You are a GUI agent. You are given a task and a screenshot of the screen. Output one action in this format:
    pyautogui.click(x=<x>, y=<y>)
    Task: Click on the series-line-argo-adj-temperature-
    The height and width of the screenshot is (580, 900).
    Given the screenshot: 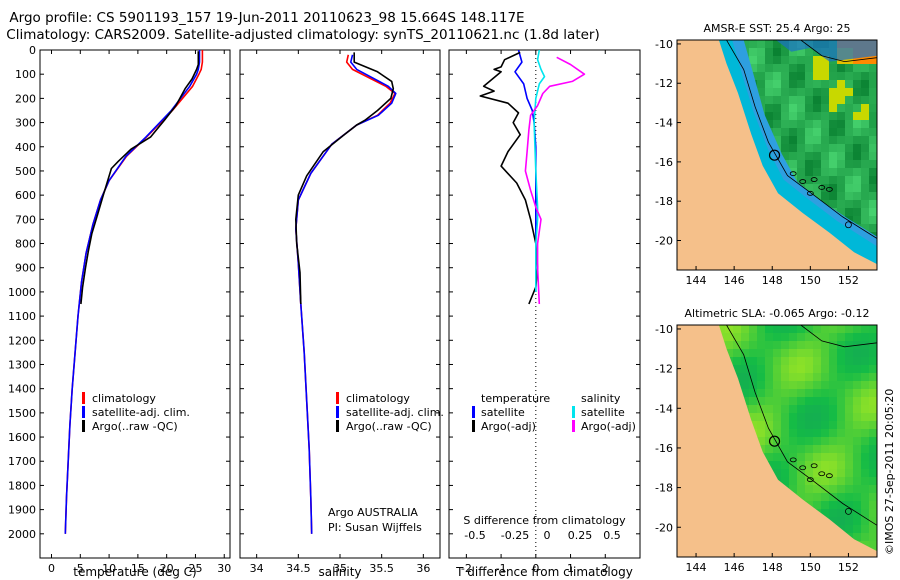 What is the action you would take?
    pyautogui.click(x=509, y=178)
    